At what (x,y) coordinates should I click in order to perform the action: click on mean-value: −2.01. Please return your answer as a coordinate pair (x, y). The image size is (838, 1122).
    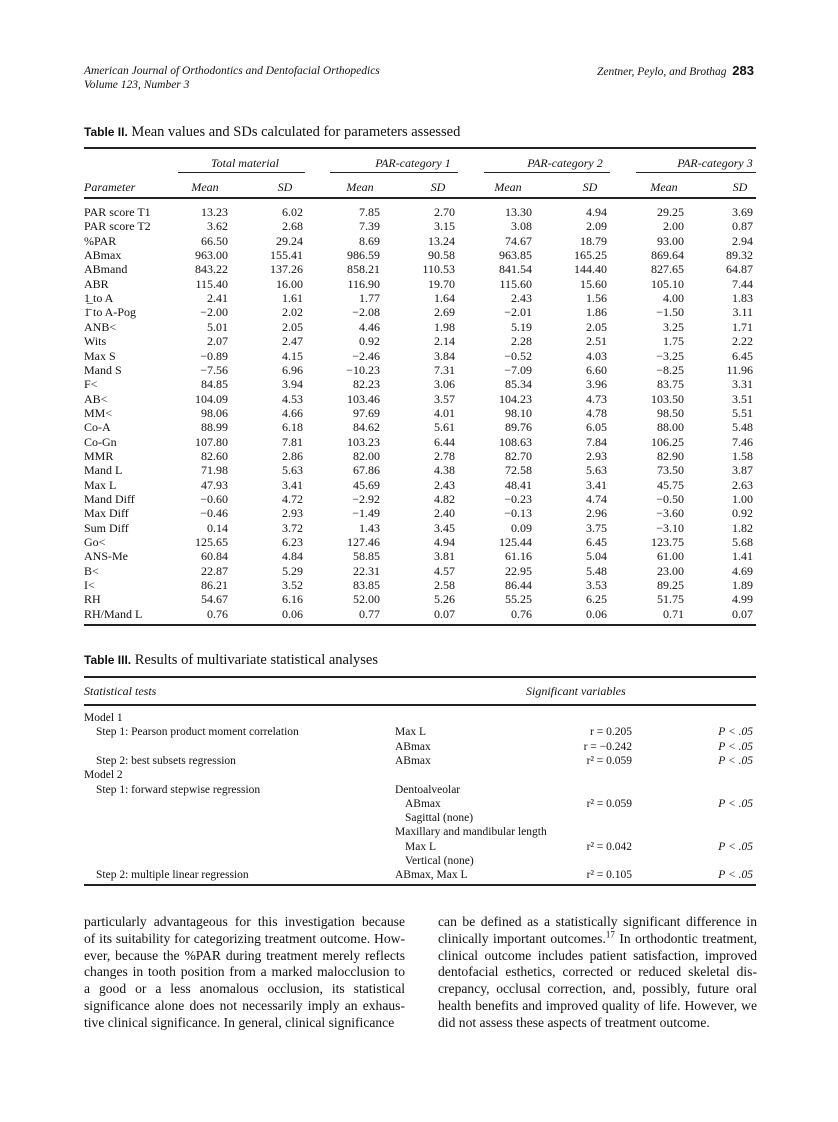
    Looking at the image, I should click on (518, 312).